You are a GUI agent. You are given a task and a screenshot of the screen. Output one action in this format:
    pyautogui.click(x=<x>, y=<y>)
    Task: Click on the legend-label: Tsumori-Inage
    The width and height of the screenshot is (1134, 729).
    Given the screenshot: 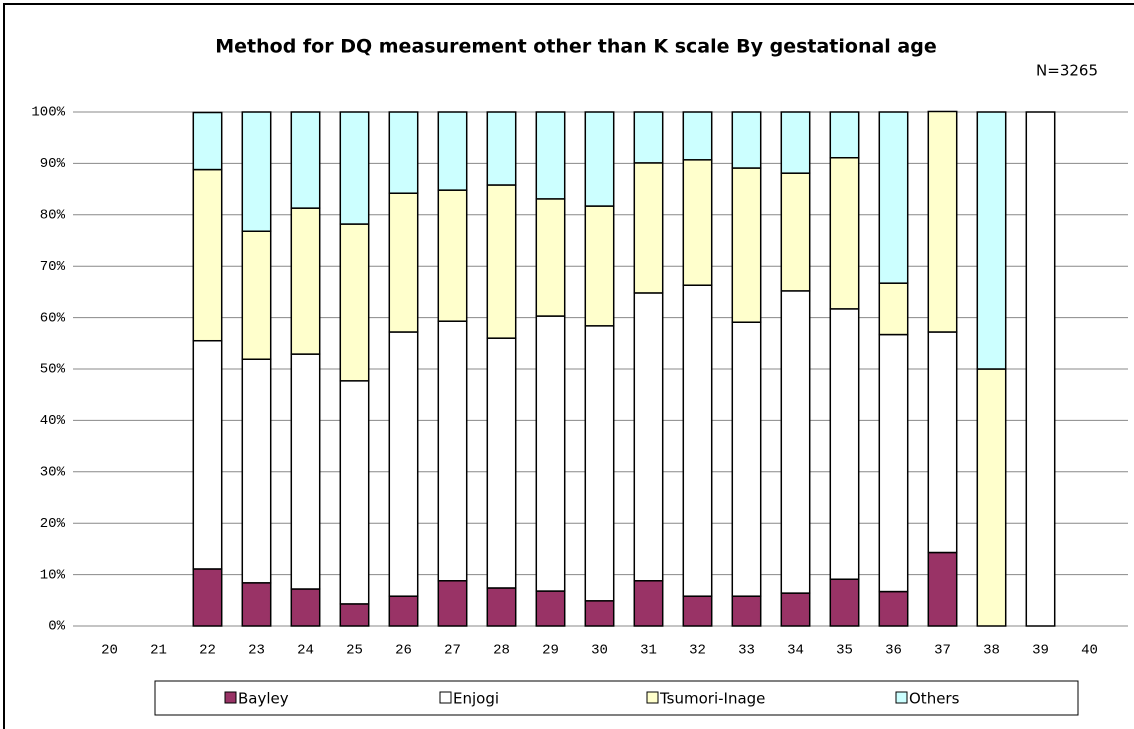 What is the action you would take?
    pyautogui.click(x=712, y=699)
    